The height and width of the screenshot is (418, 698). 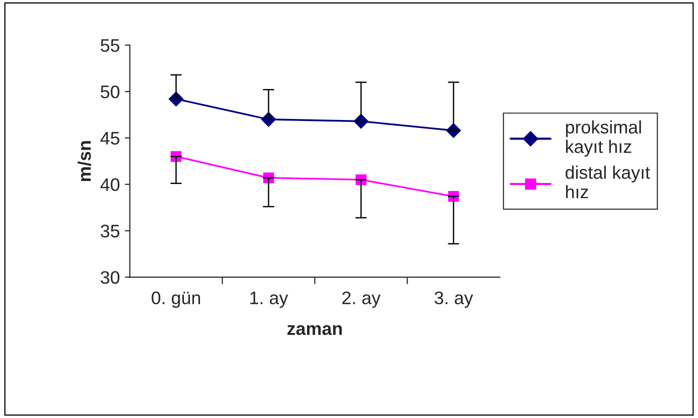 What do you see at coordinates (603, 138) in the screenshot?
I see `legend-label: proksimal kayıt hız` at bounding box center [603, 138].